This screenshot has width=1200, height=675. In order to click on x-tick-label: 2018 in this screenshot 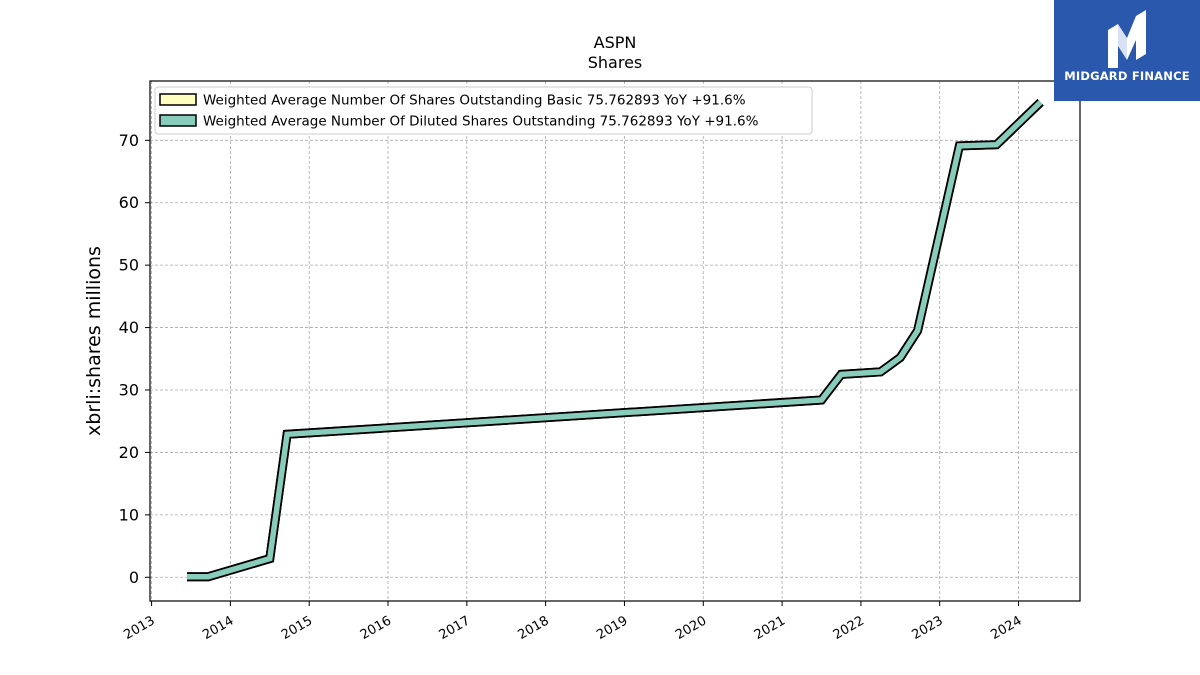, I will do `click(533, 628)`.